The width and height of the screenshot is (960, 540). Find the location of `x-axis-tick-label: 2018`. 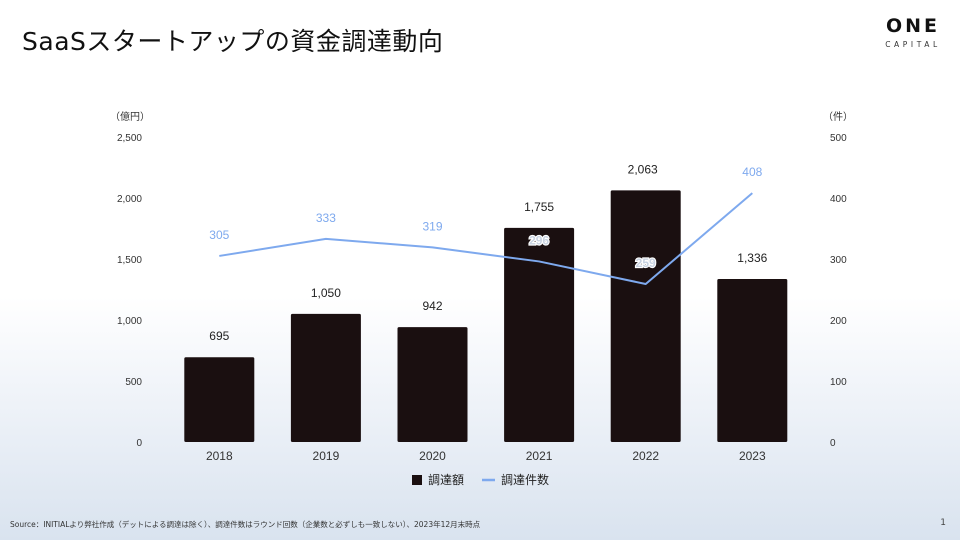

x-axis-tick-label: 2018 is located at coordinates (219, 456).